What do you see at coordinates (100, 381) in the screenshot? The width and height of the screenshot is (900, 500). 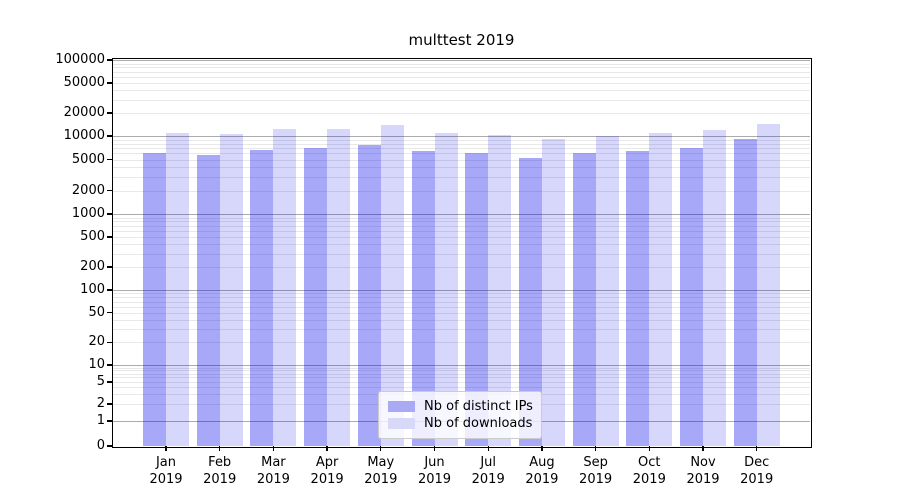 I see `y-ticklabel: 5` at bounding box center [100, 381].